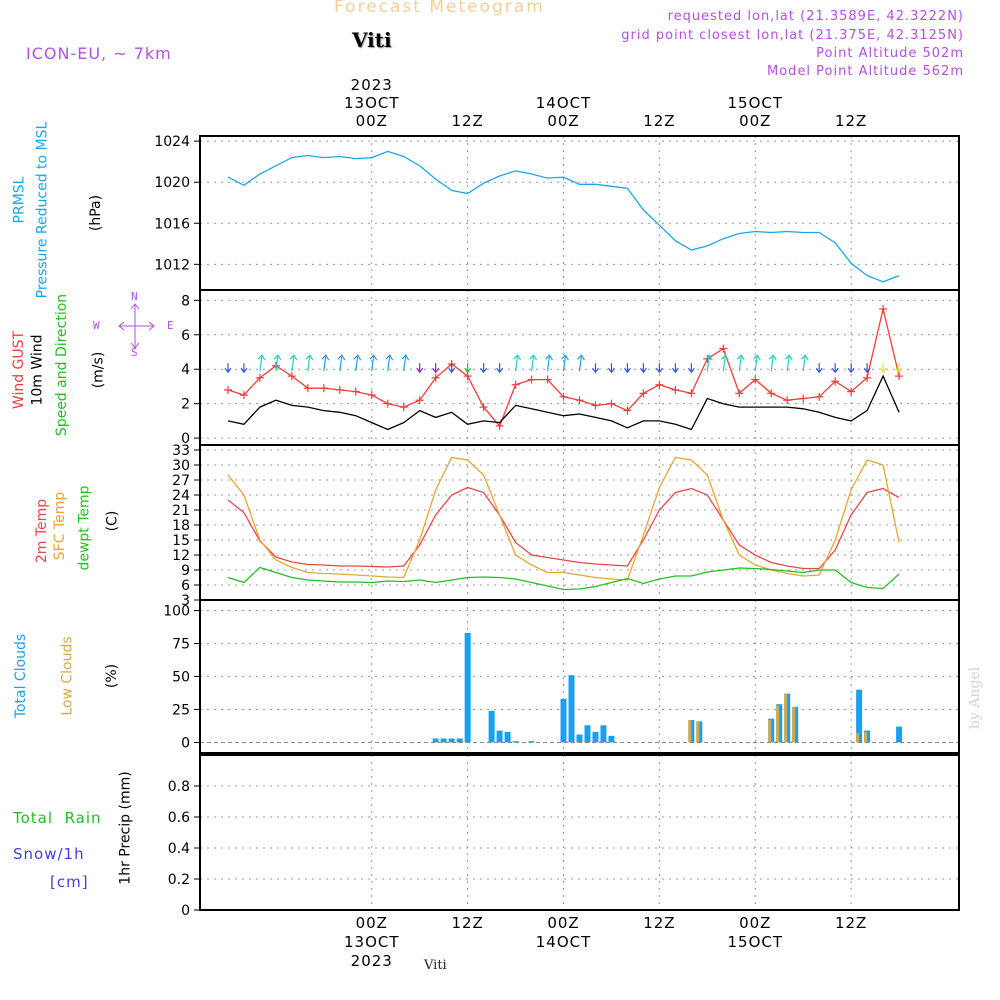  Describe the element at coordinates (19, 200) in the screenshot. I see `pressure-label-line1: PRMSL` at that location.